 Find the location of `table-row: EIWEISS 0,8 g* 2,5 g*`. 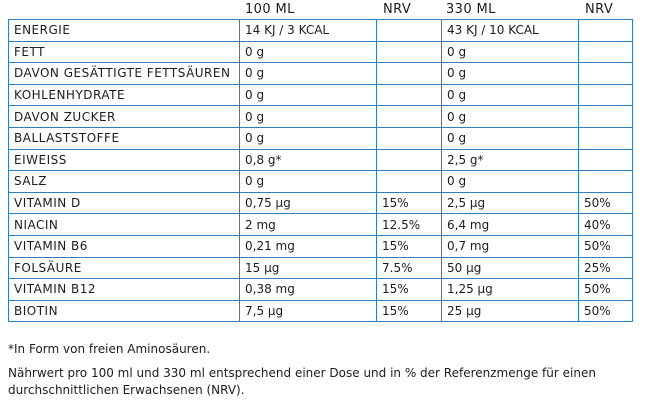

table-row: EIWEISS 0,8 g* 2,5 g* is located at coordinates (320, 160).